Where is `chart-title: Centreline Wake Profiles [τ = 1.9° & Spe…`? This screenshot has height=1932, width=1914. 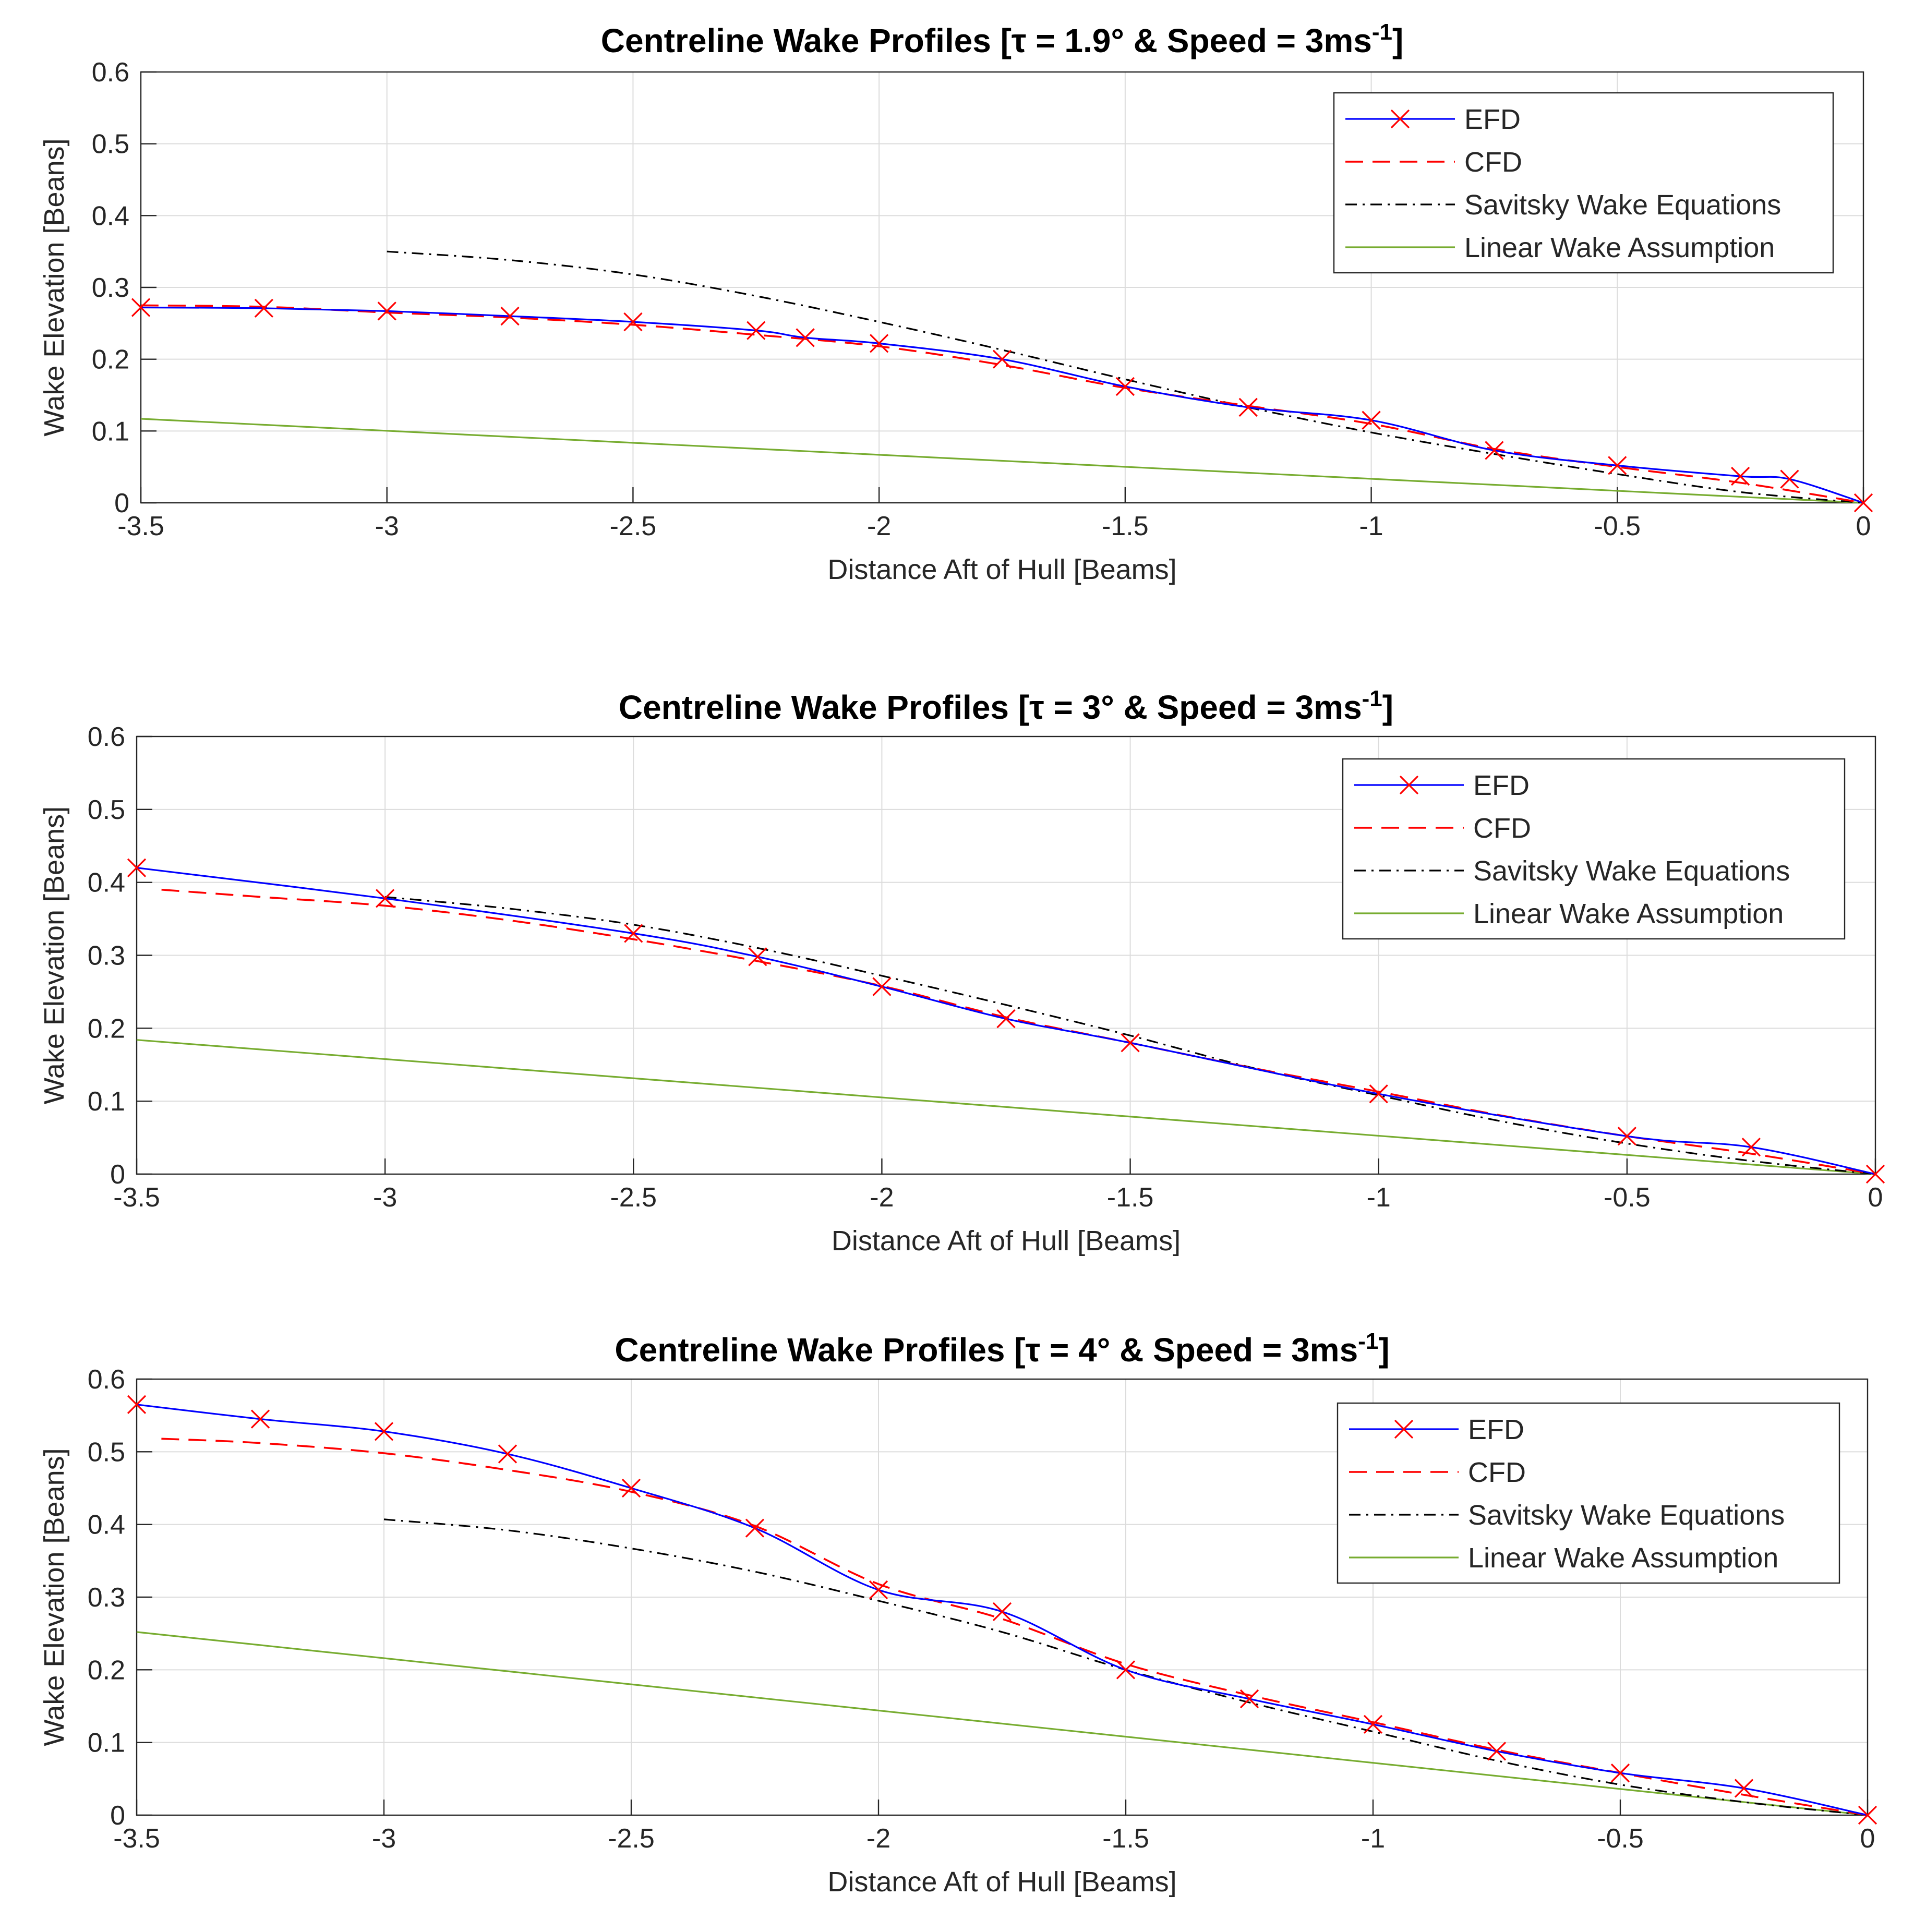 chart-title: Centreline Wake Profiles [τ = 1.9° & Spe… is located at coordinates (1002, 39).